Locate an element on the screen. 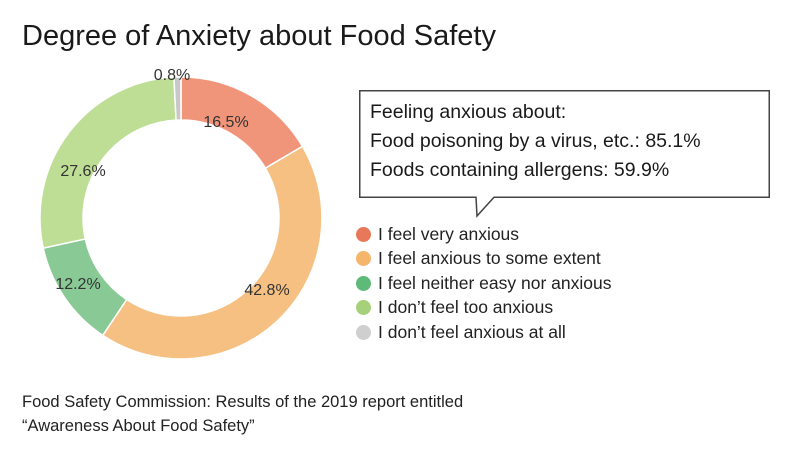  legend-item: I don’t feel anxious at all is located at coordinates (483, 332).